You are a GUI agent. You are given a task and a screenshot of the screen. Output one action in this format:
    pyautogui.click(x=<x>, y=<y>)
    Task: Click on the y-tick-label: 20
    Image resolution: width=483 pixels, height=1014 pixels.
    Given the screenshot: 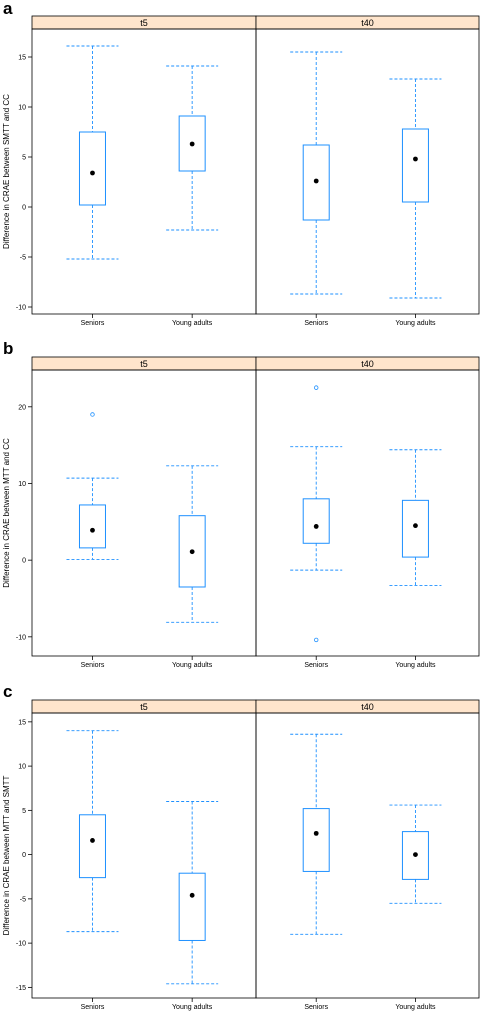 What is the action you would take?
    pyautogui.click(x=22, y=407)
    